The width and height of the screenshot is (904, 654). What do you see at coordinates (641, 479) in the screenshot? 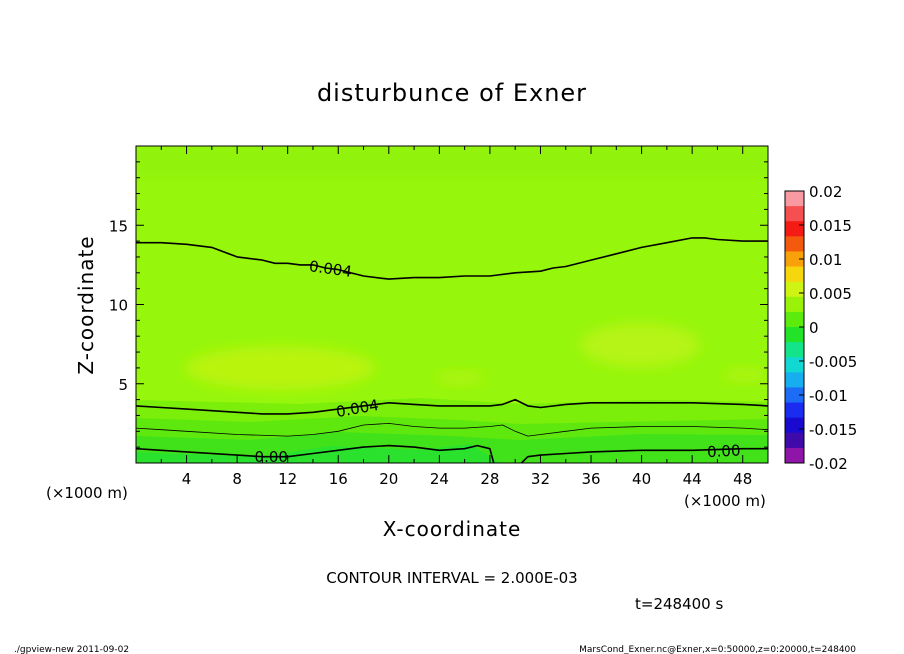
I see `x-tick-label: 40` at bounding box center [641, 479].